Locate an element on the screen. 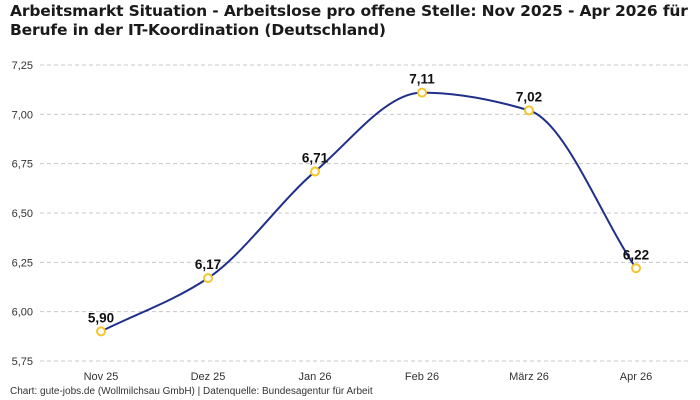 The width and height of the screenshot is (700, 400). x-tick-label: Dez 25 is located at coordinates (208, 377).